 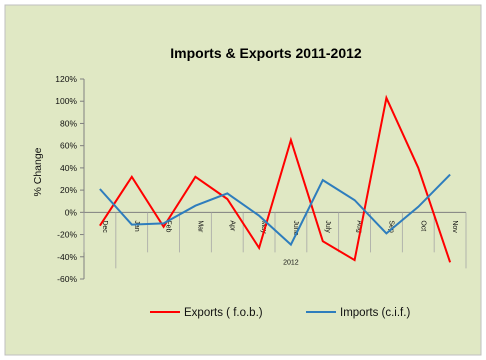 What do you see at coordinates (136, 225) in the screenshot?
I see `x-tick-label: Jan` at bounding box center [136, 225].